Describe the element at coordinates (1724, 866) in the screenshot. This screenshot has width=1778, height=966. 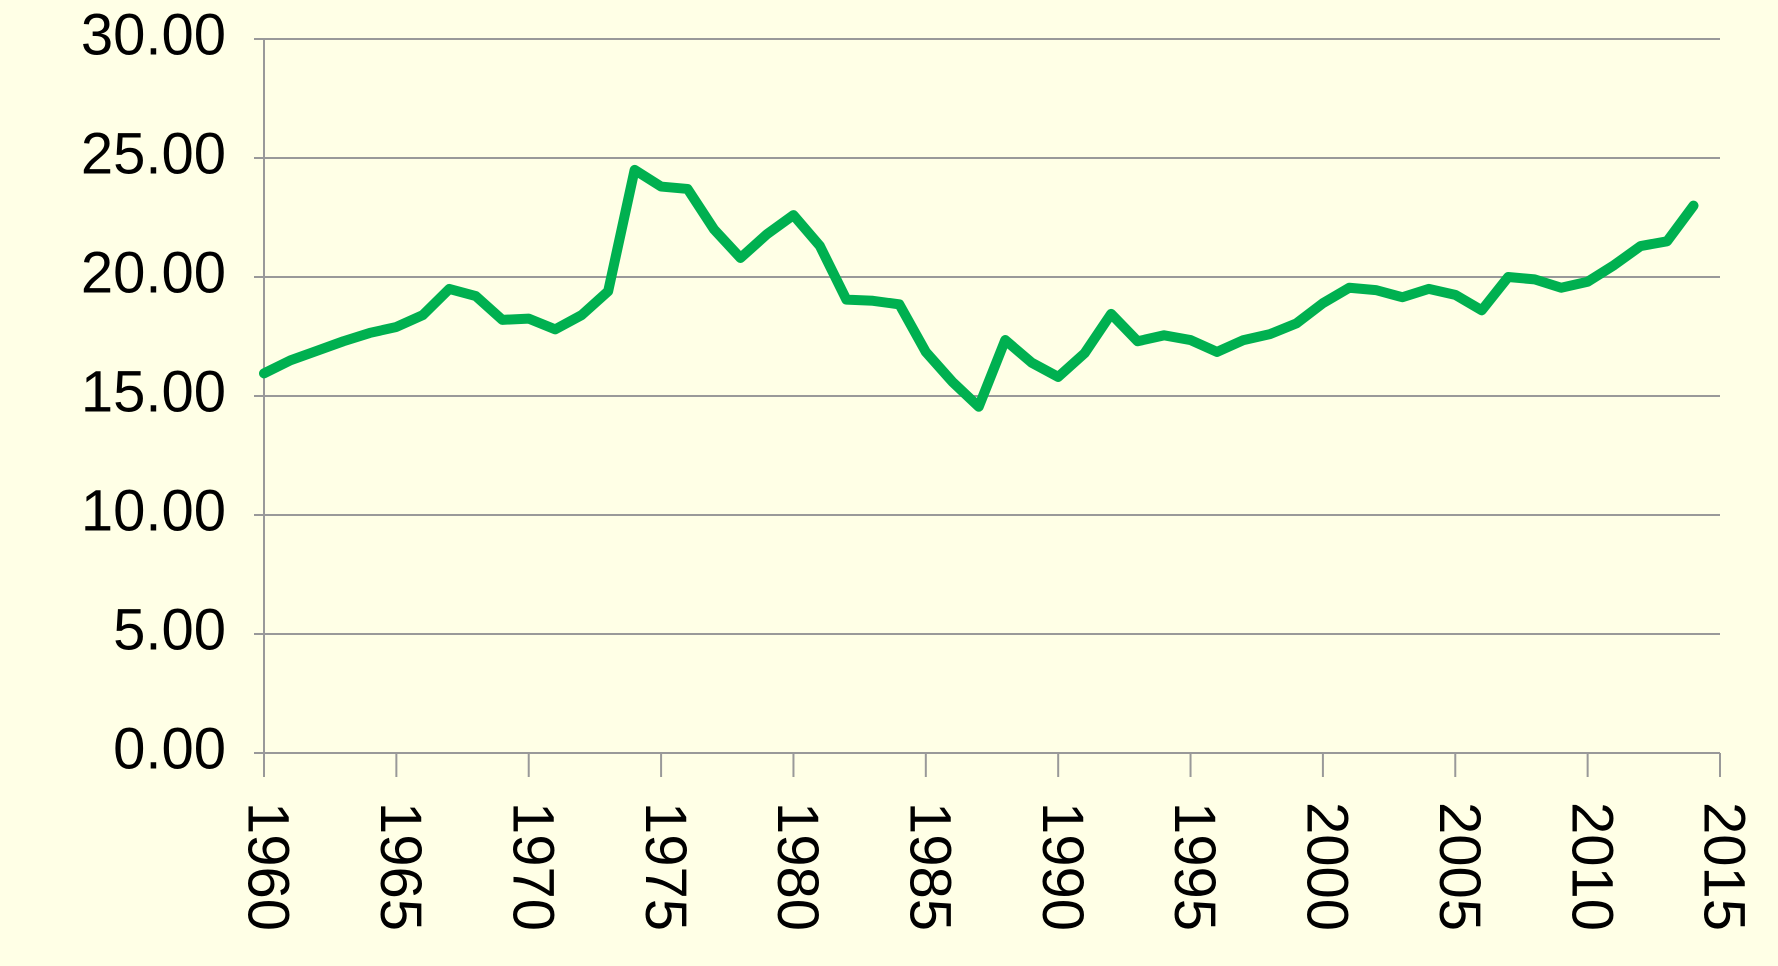
I see `x-tick-label: 2015` at that location.